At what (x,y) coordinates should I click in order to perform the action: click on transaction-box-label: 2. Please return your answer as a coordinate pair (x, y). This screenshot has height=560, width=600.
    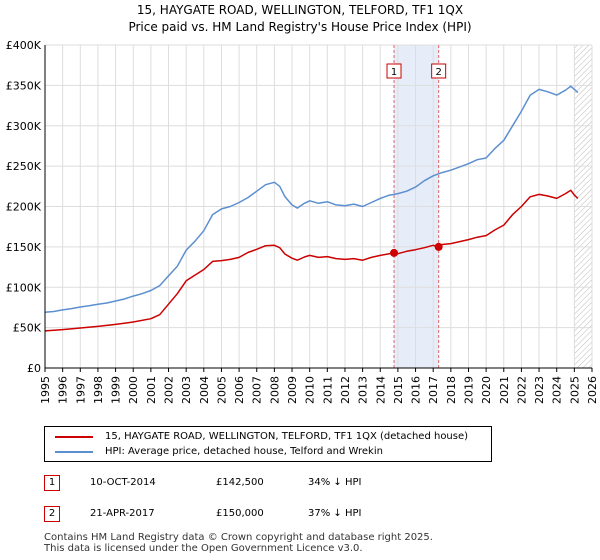
    Looking at the image, I should click on (438, 72).